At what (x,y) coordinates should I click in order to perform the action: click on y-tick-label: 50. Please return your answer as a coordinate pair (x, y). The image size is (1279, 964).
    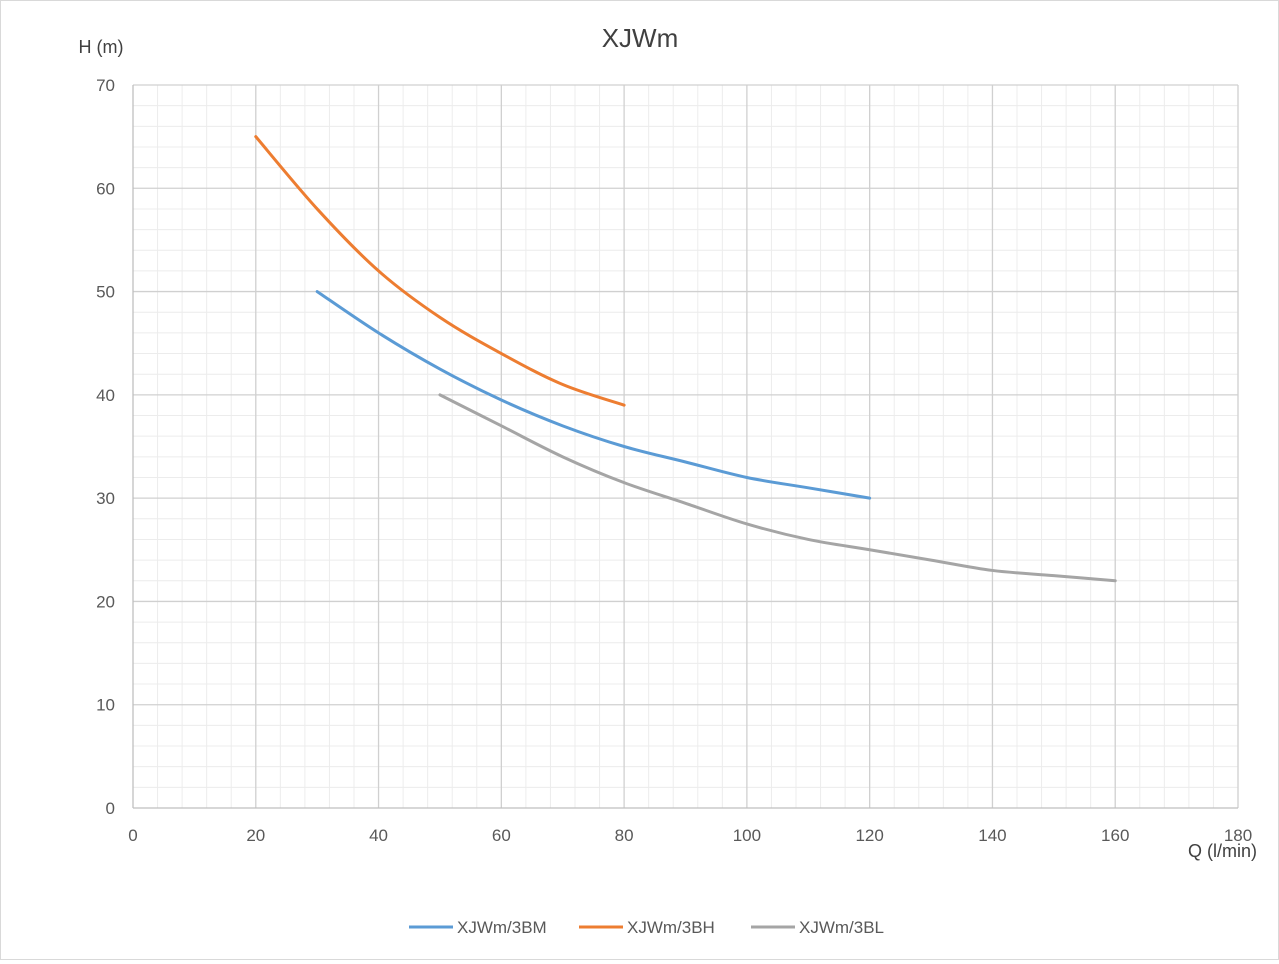
    Looking at the image, I should click on (105, 292).